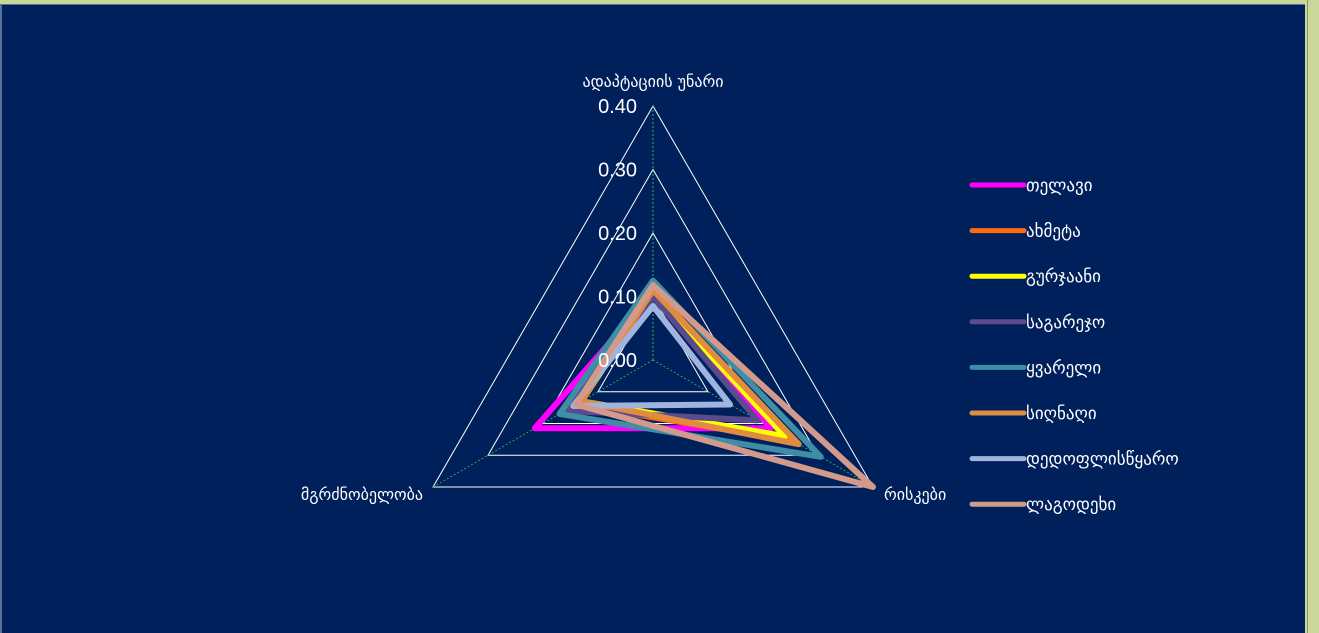  Describe the element at coordinates (1071, 505) in the screenshot. I see `legend-label: ლაგოდეხი` at that location.